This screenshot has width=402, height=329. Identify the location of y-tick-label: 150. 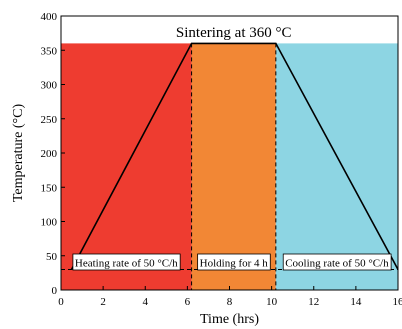
(49, 188).